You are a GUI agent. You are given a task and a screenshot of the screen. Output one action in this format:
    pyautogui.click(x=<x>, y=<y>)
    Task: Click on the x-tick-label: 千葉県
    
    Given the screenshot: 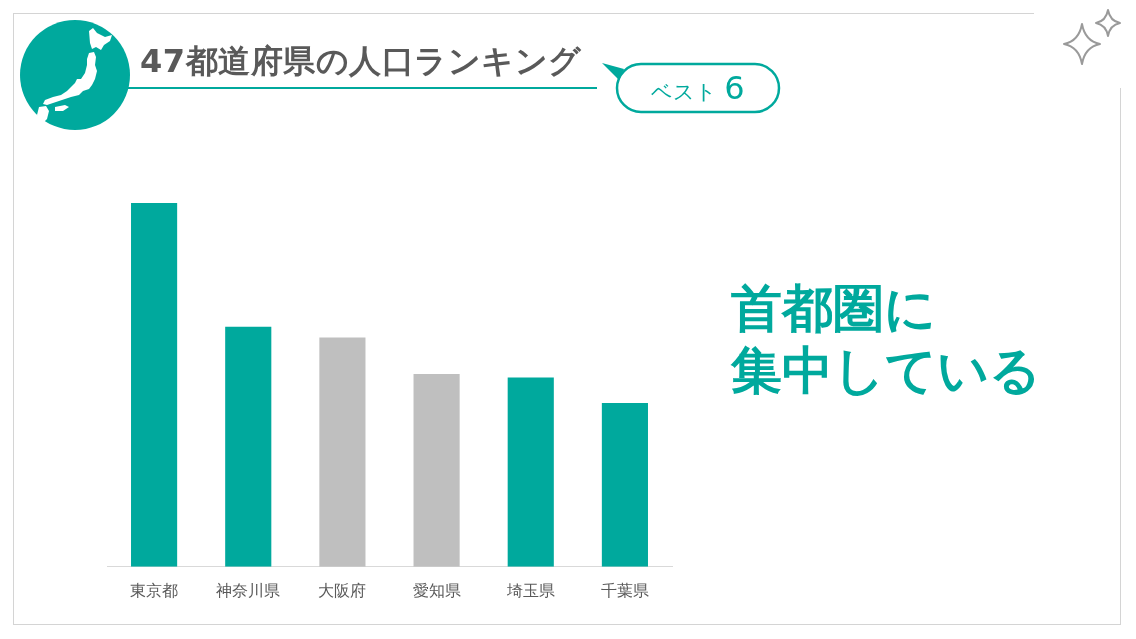 What is the action you would take?
    pyautogui.click(x=624, y=590)
    